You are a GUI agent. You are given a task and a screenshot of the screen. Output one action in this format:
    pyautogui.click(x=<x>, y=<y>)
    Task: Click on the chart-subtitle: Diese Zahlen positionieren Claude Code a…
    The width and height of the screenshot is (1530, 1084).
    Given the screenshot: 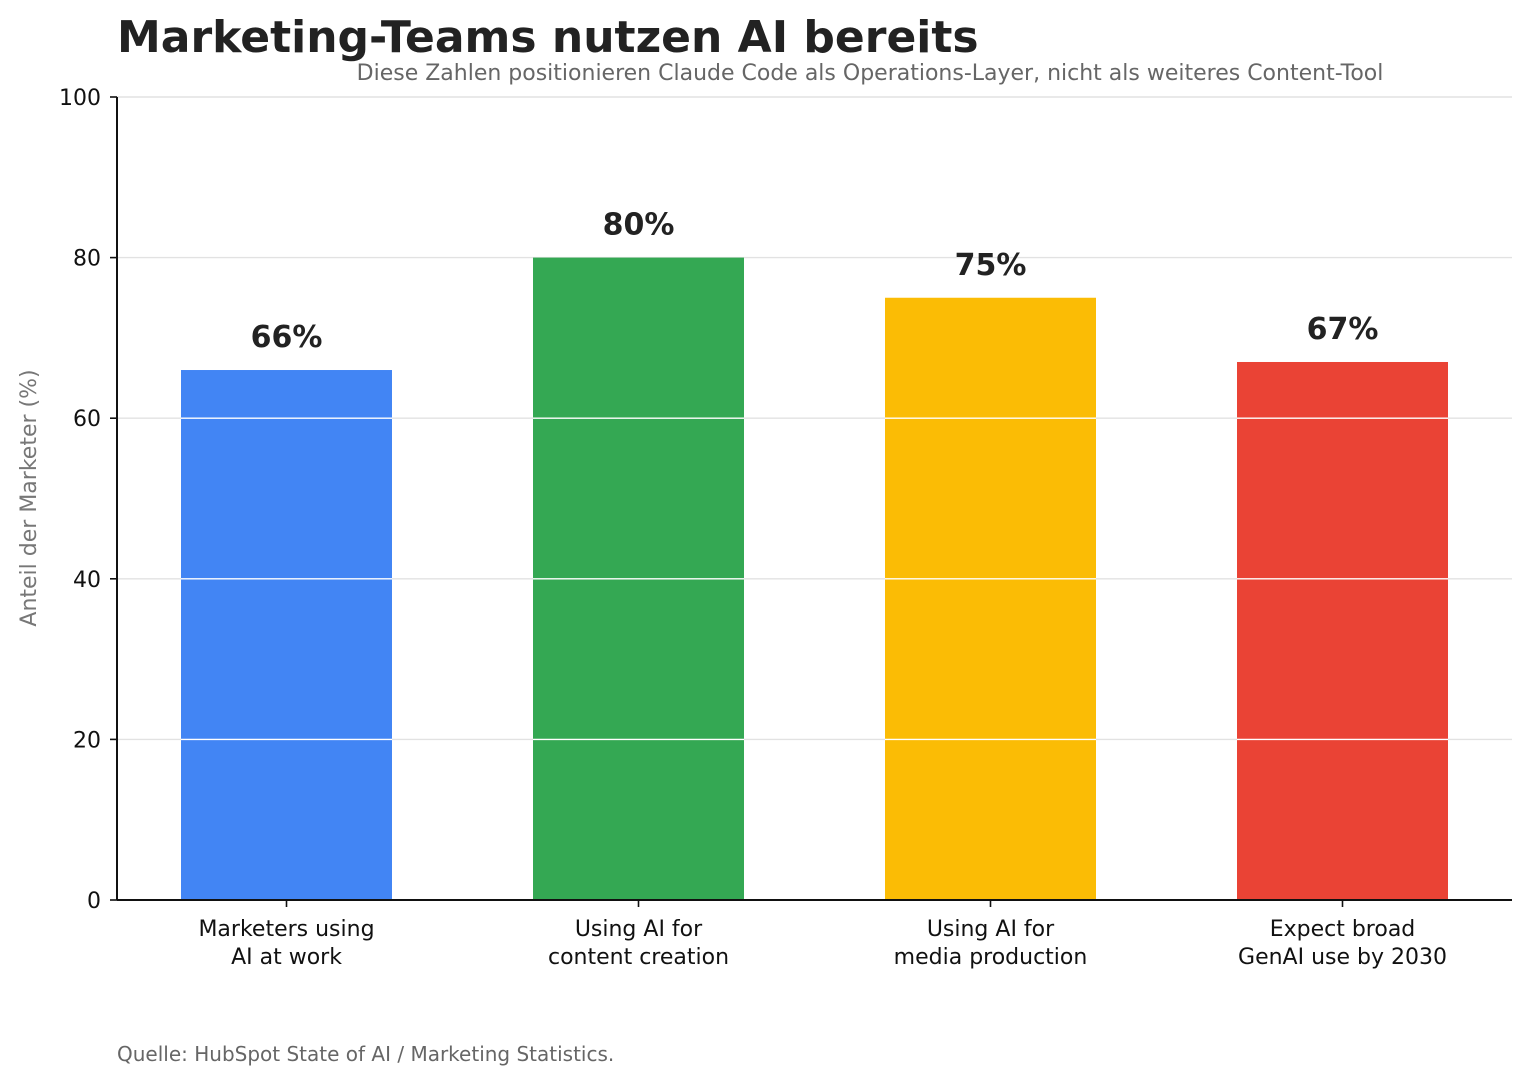 What is the action you would take?
    pyautogui.click(x=870, y=73)
    